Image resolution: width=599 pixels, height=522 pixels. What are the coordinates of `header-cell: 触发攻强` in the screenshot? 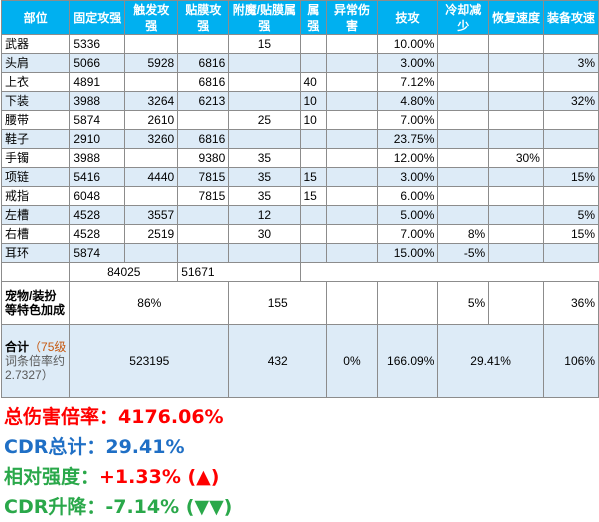 It's located at (151, 17).